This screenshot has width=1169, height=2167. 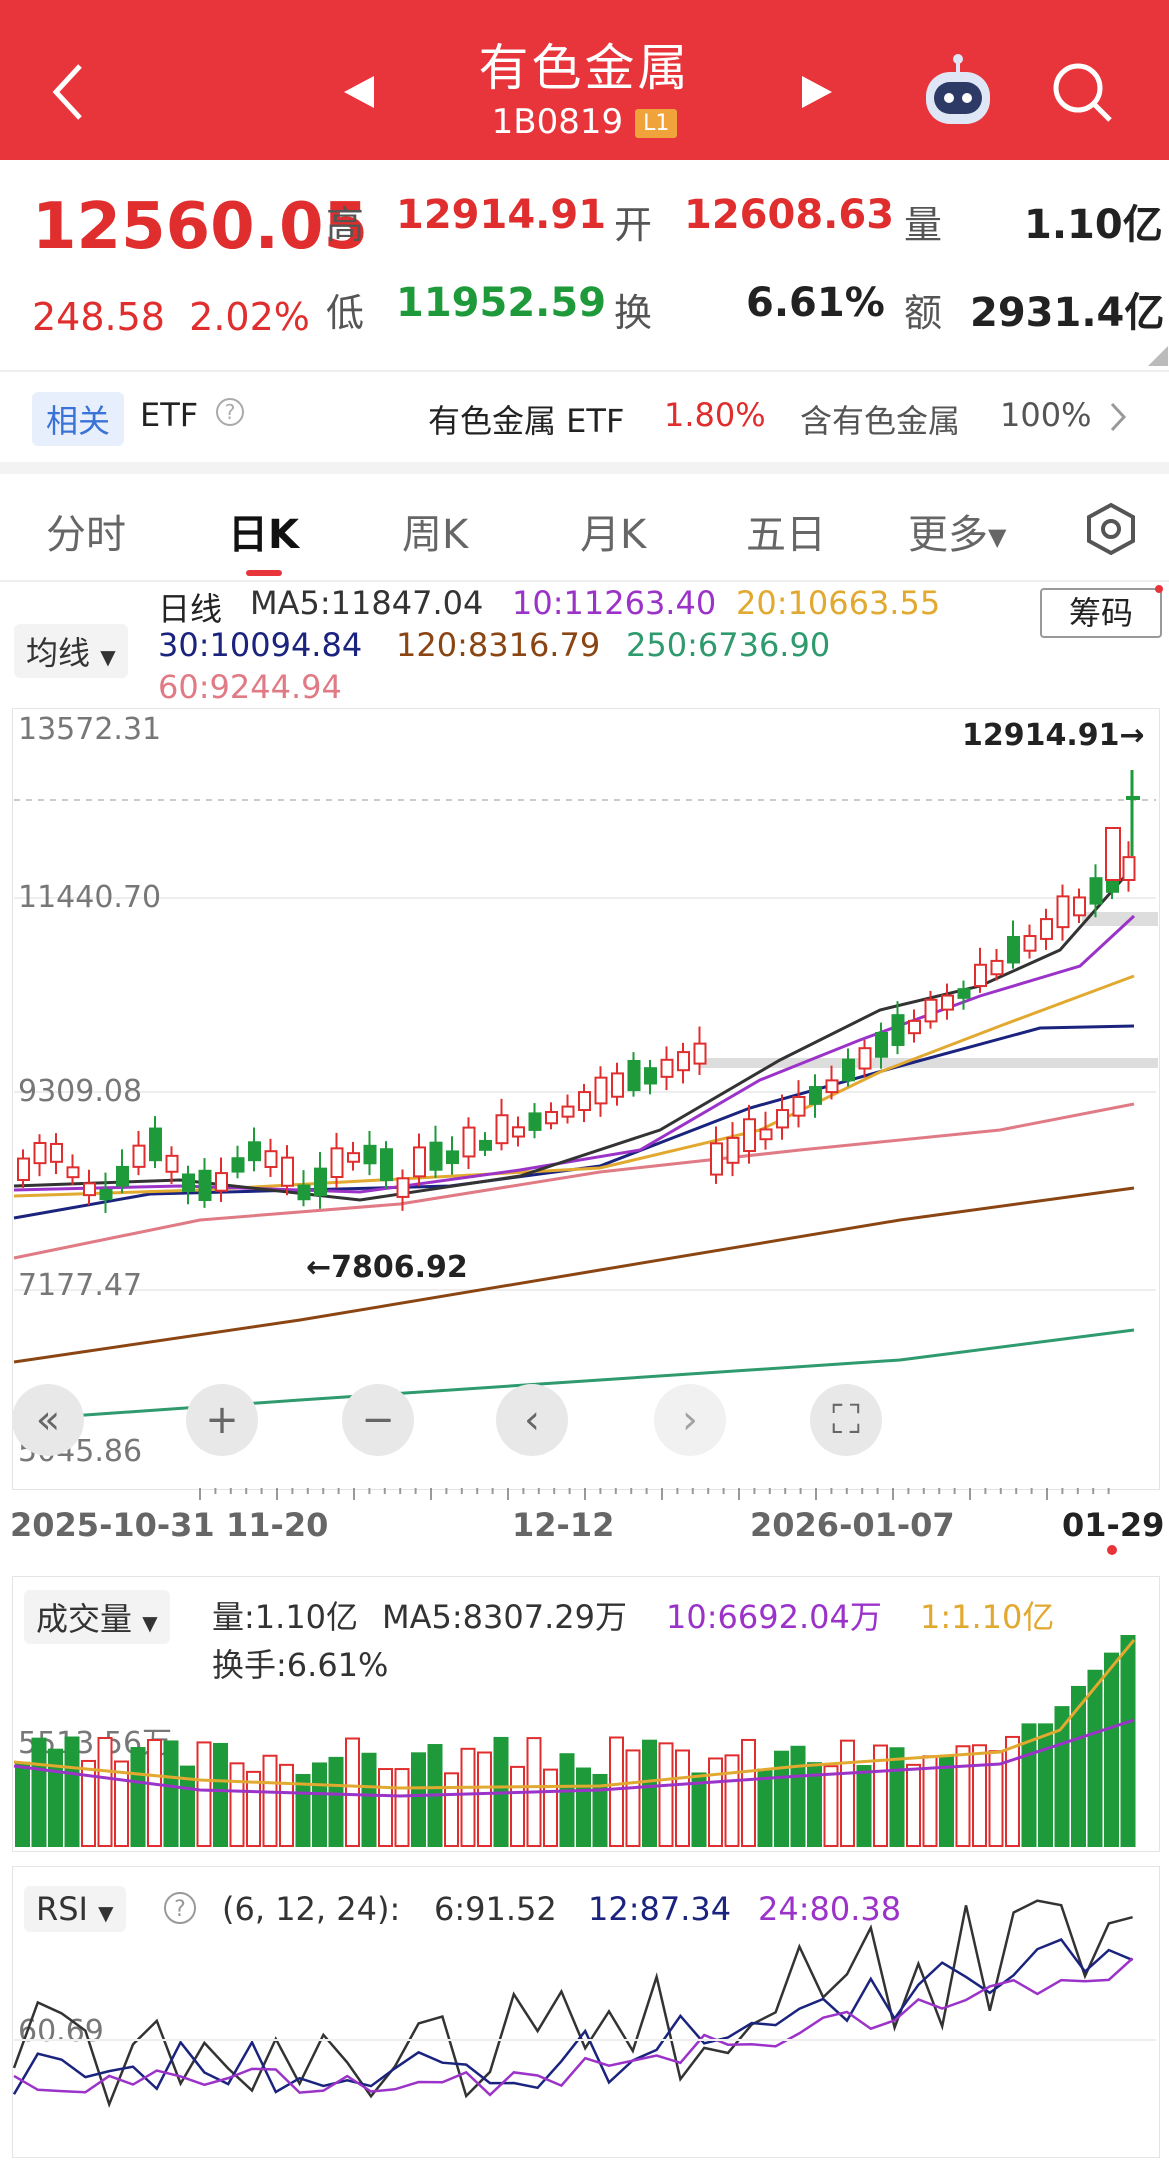 What do you see at coordinates (574, 1275) in the screenshot?
I see `ma120-line` at bounding box center [574, 1275].